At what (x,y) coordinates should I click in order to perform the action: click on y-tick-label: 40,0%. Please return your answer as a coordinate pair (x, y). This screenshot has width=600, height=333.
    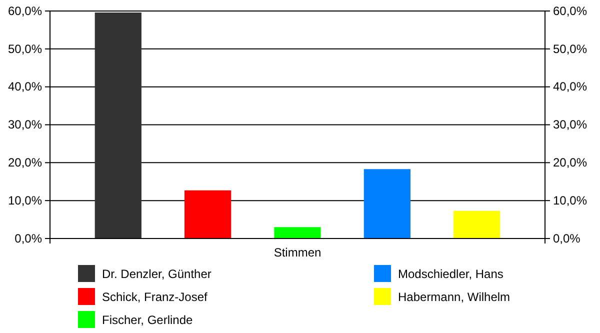
    Looking at the image, I should click on (25, 87).